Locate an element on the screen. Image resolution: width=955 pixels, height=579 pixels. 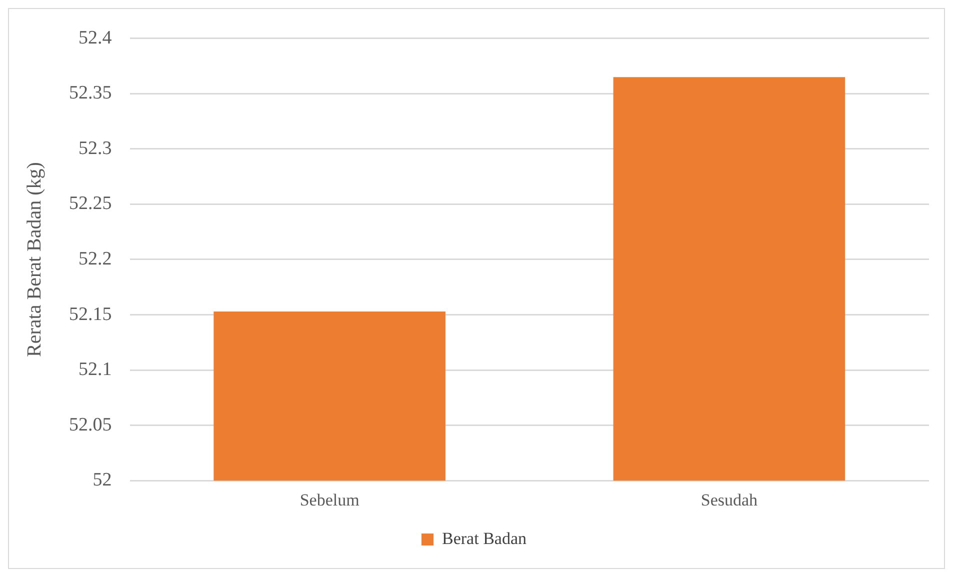
y-tick-label: 52.2 is located at coordinates (95, 259).